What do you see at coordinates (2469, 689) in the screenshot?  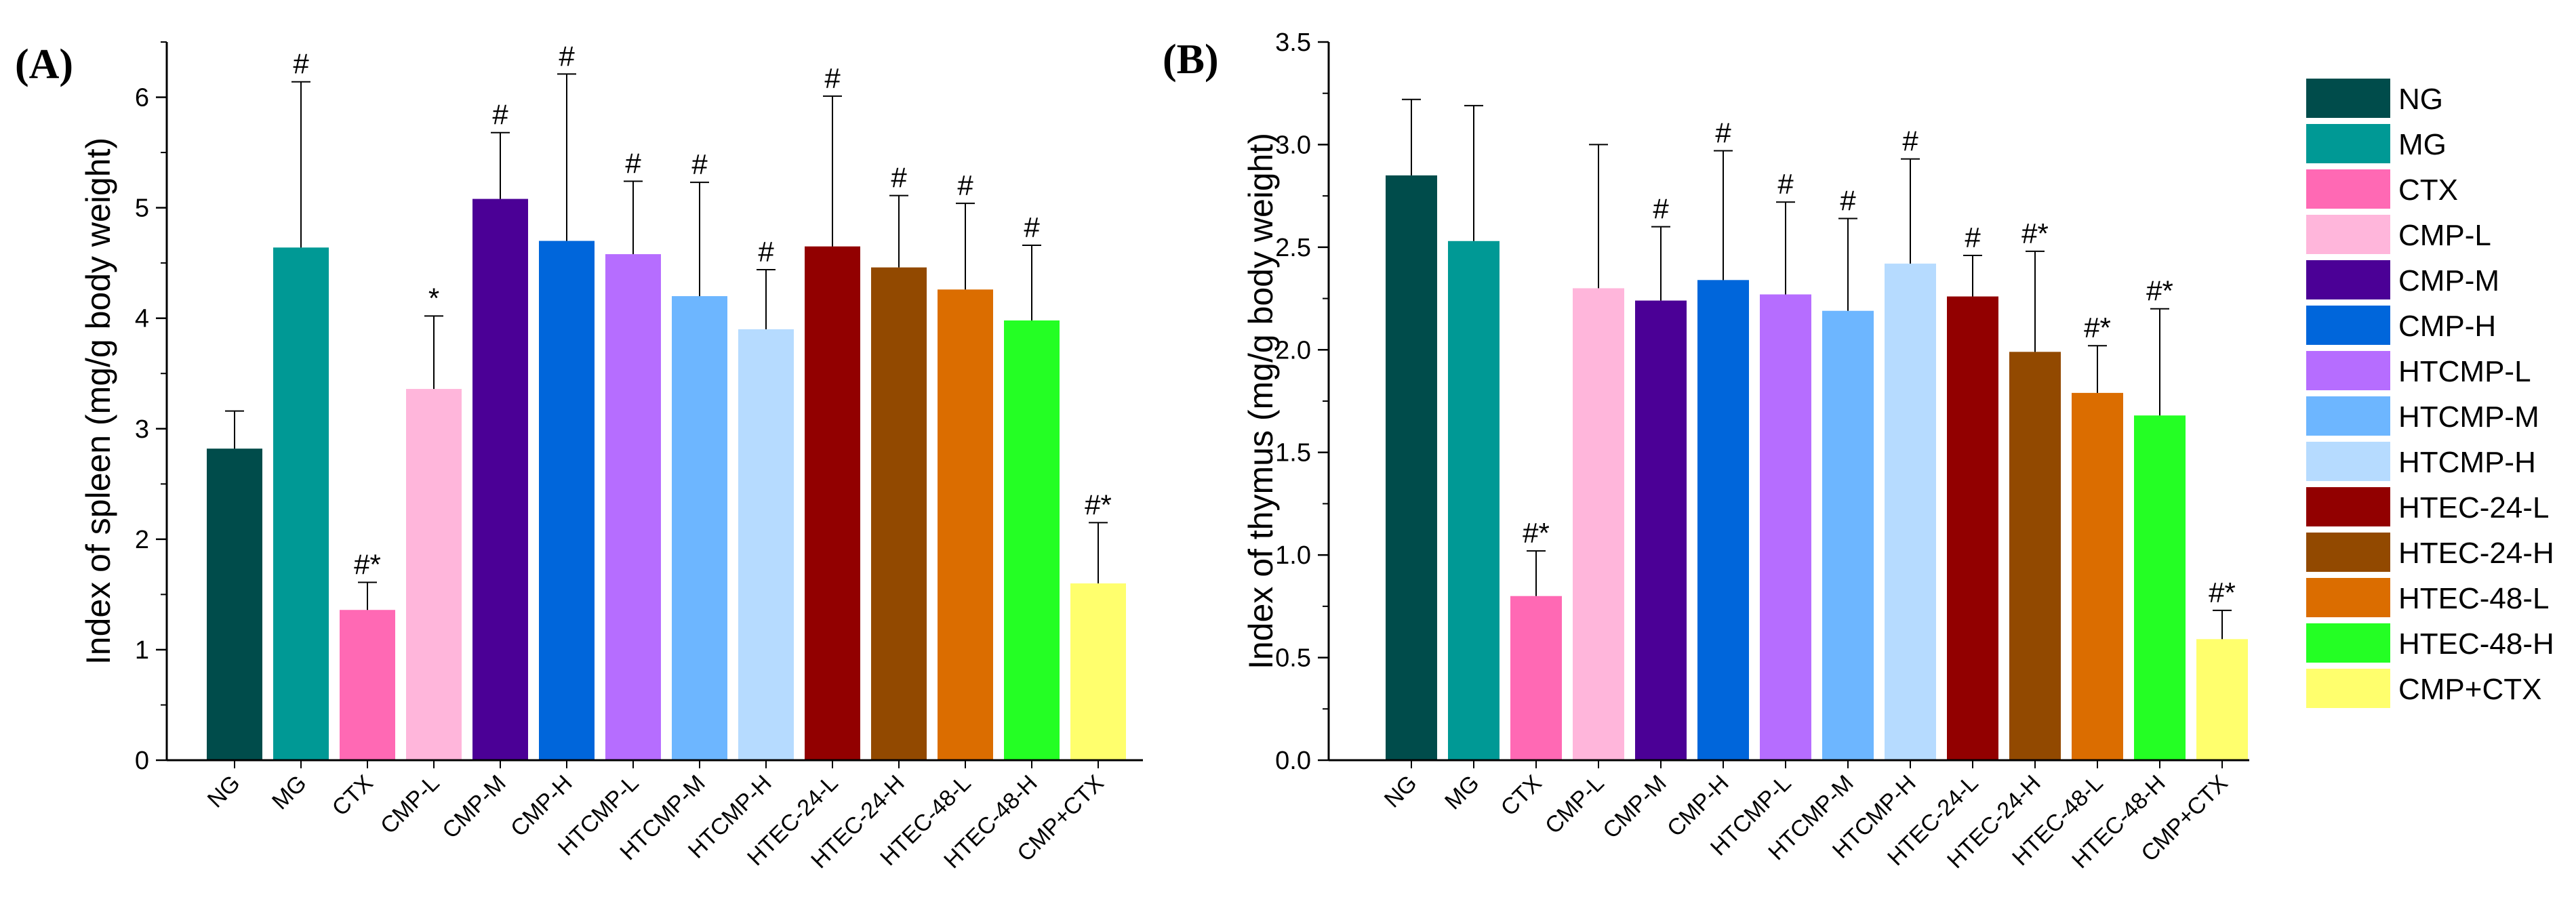 I see `legend-label: CMP+CTX` at bounding box center [2469, 689].